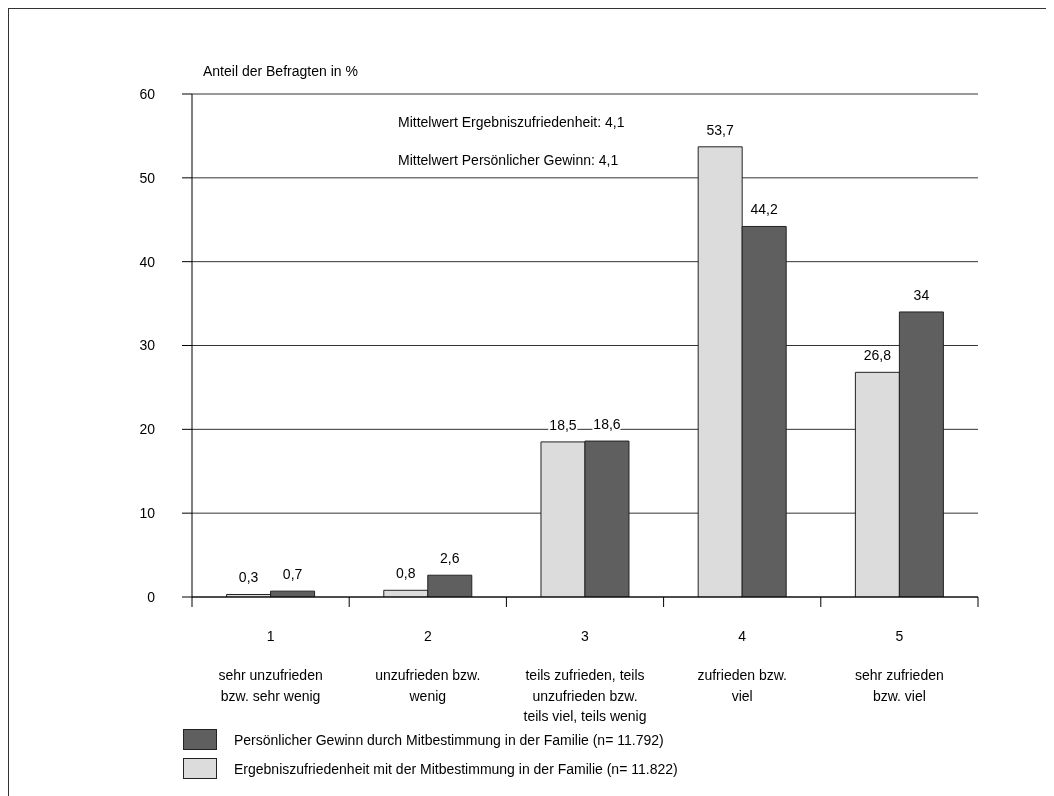 This screenshot has width=1054, height=796. Describe the element at coordinates (511, 122) in the screenshot. I see `annotation: Mittelwert Ergebniszufriedenheit: 4,1` at that location.